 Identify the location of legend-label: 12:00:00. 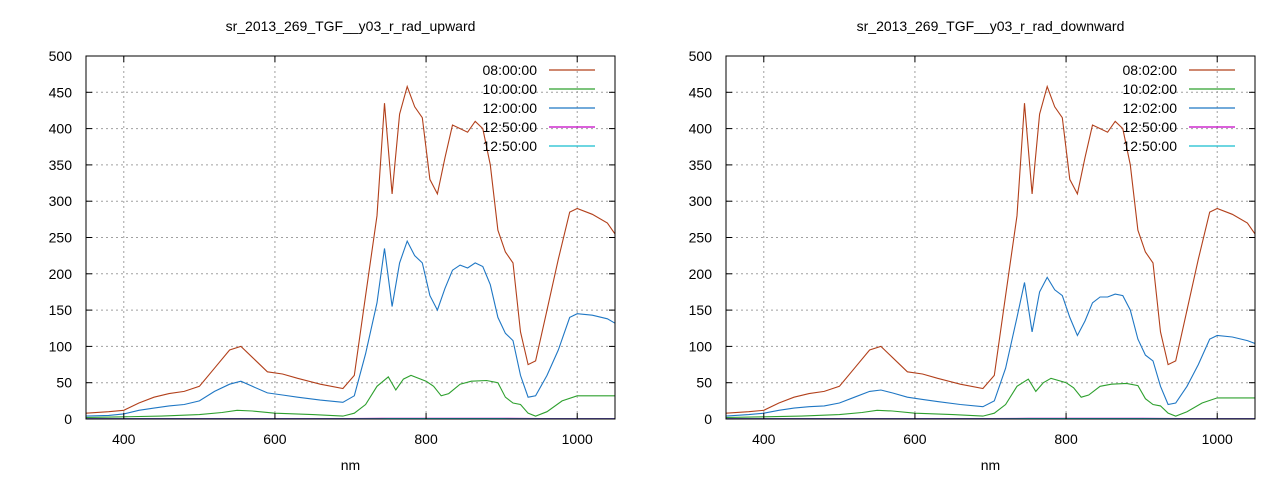
(510, 108).